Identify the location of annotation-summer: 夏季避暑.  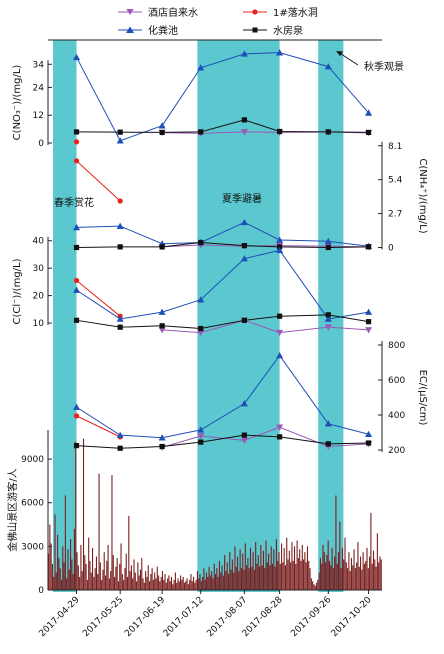
(242, 198).